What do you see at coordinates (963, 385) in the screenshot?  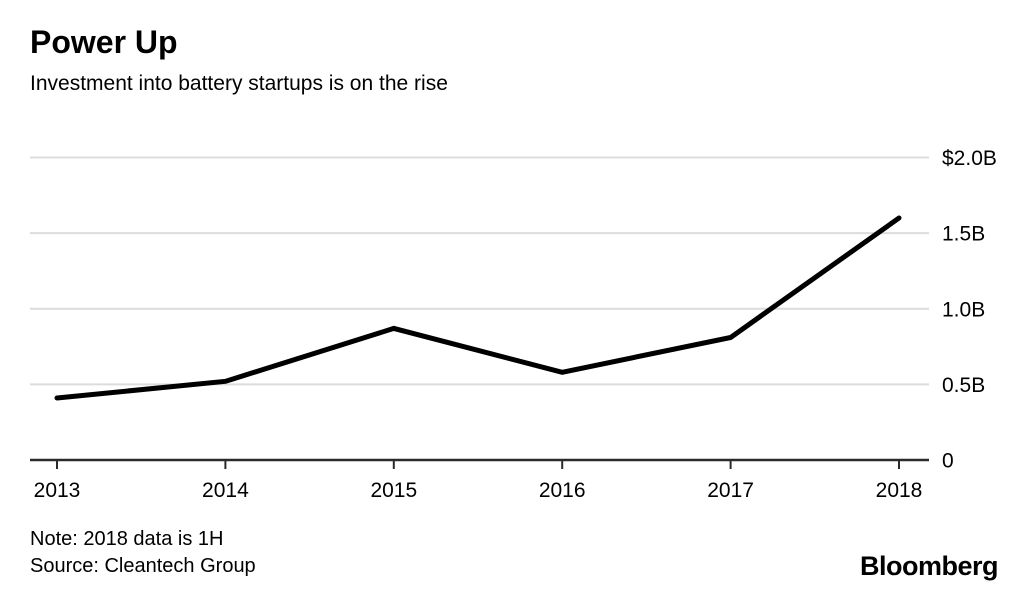 I see `y-axis-tick-label: 0.5B` at bounding box center [963, 385].